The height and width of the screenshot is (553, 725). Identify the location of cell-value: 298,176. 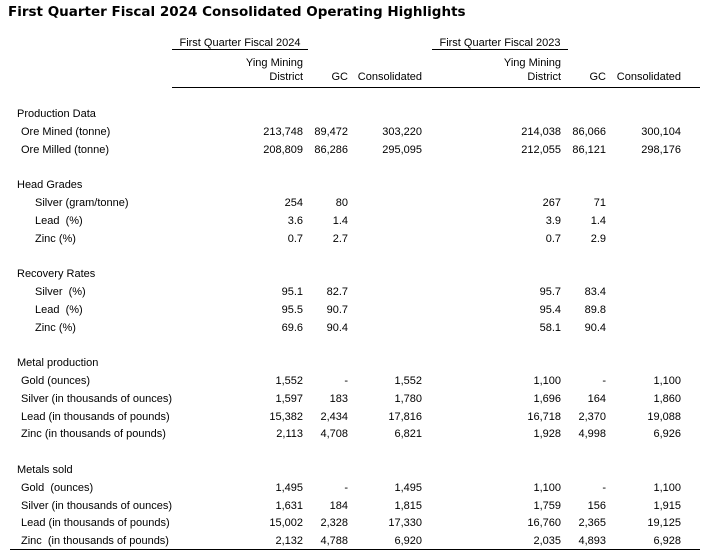
(661, 149).